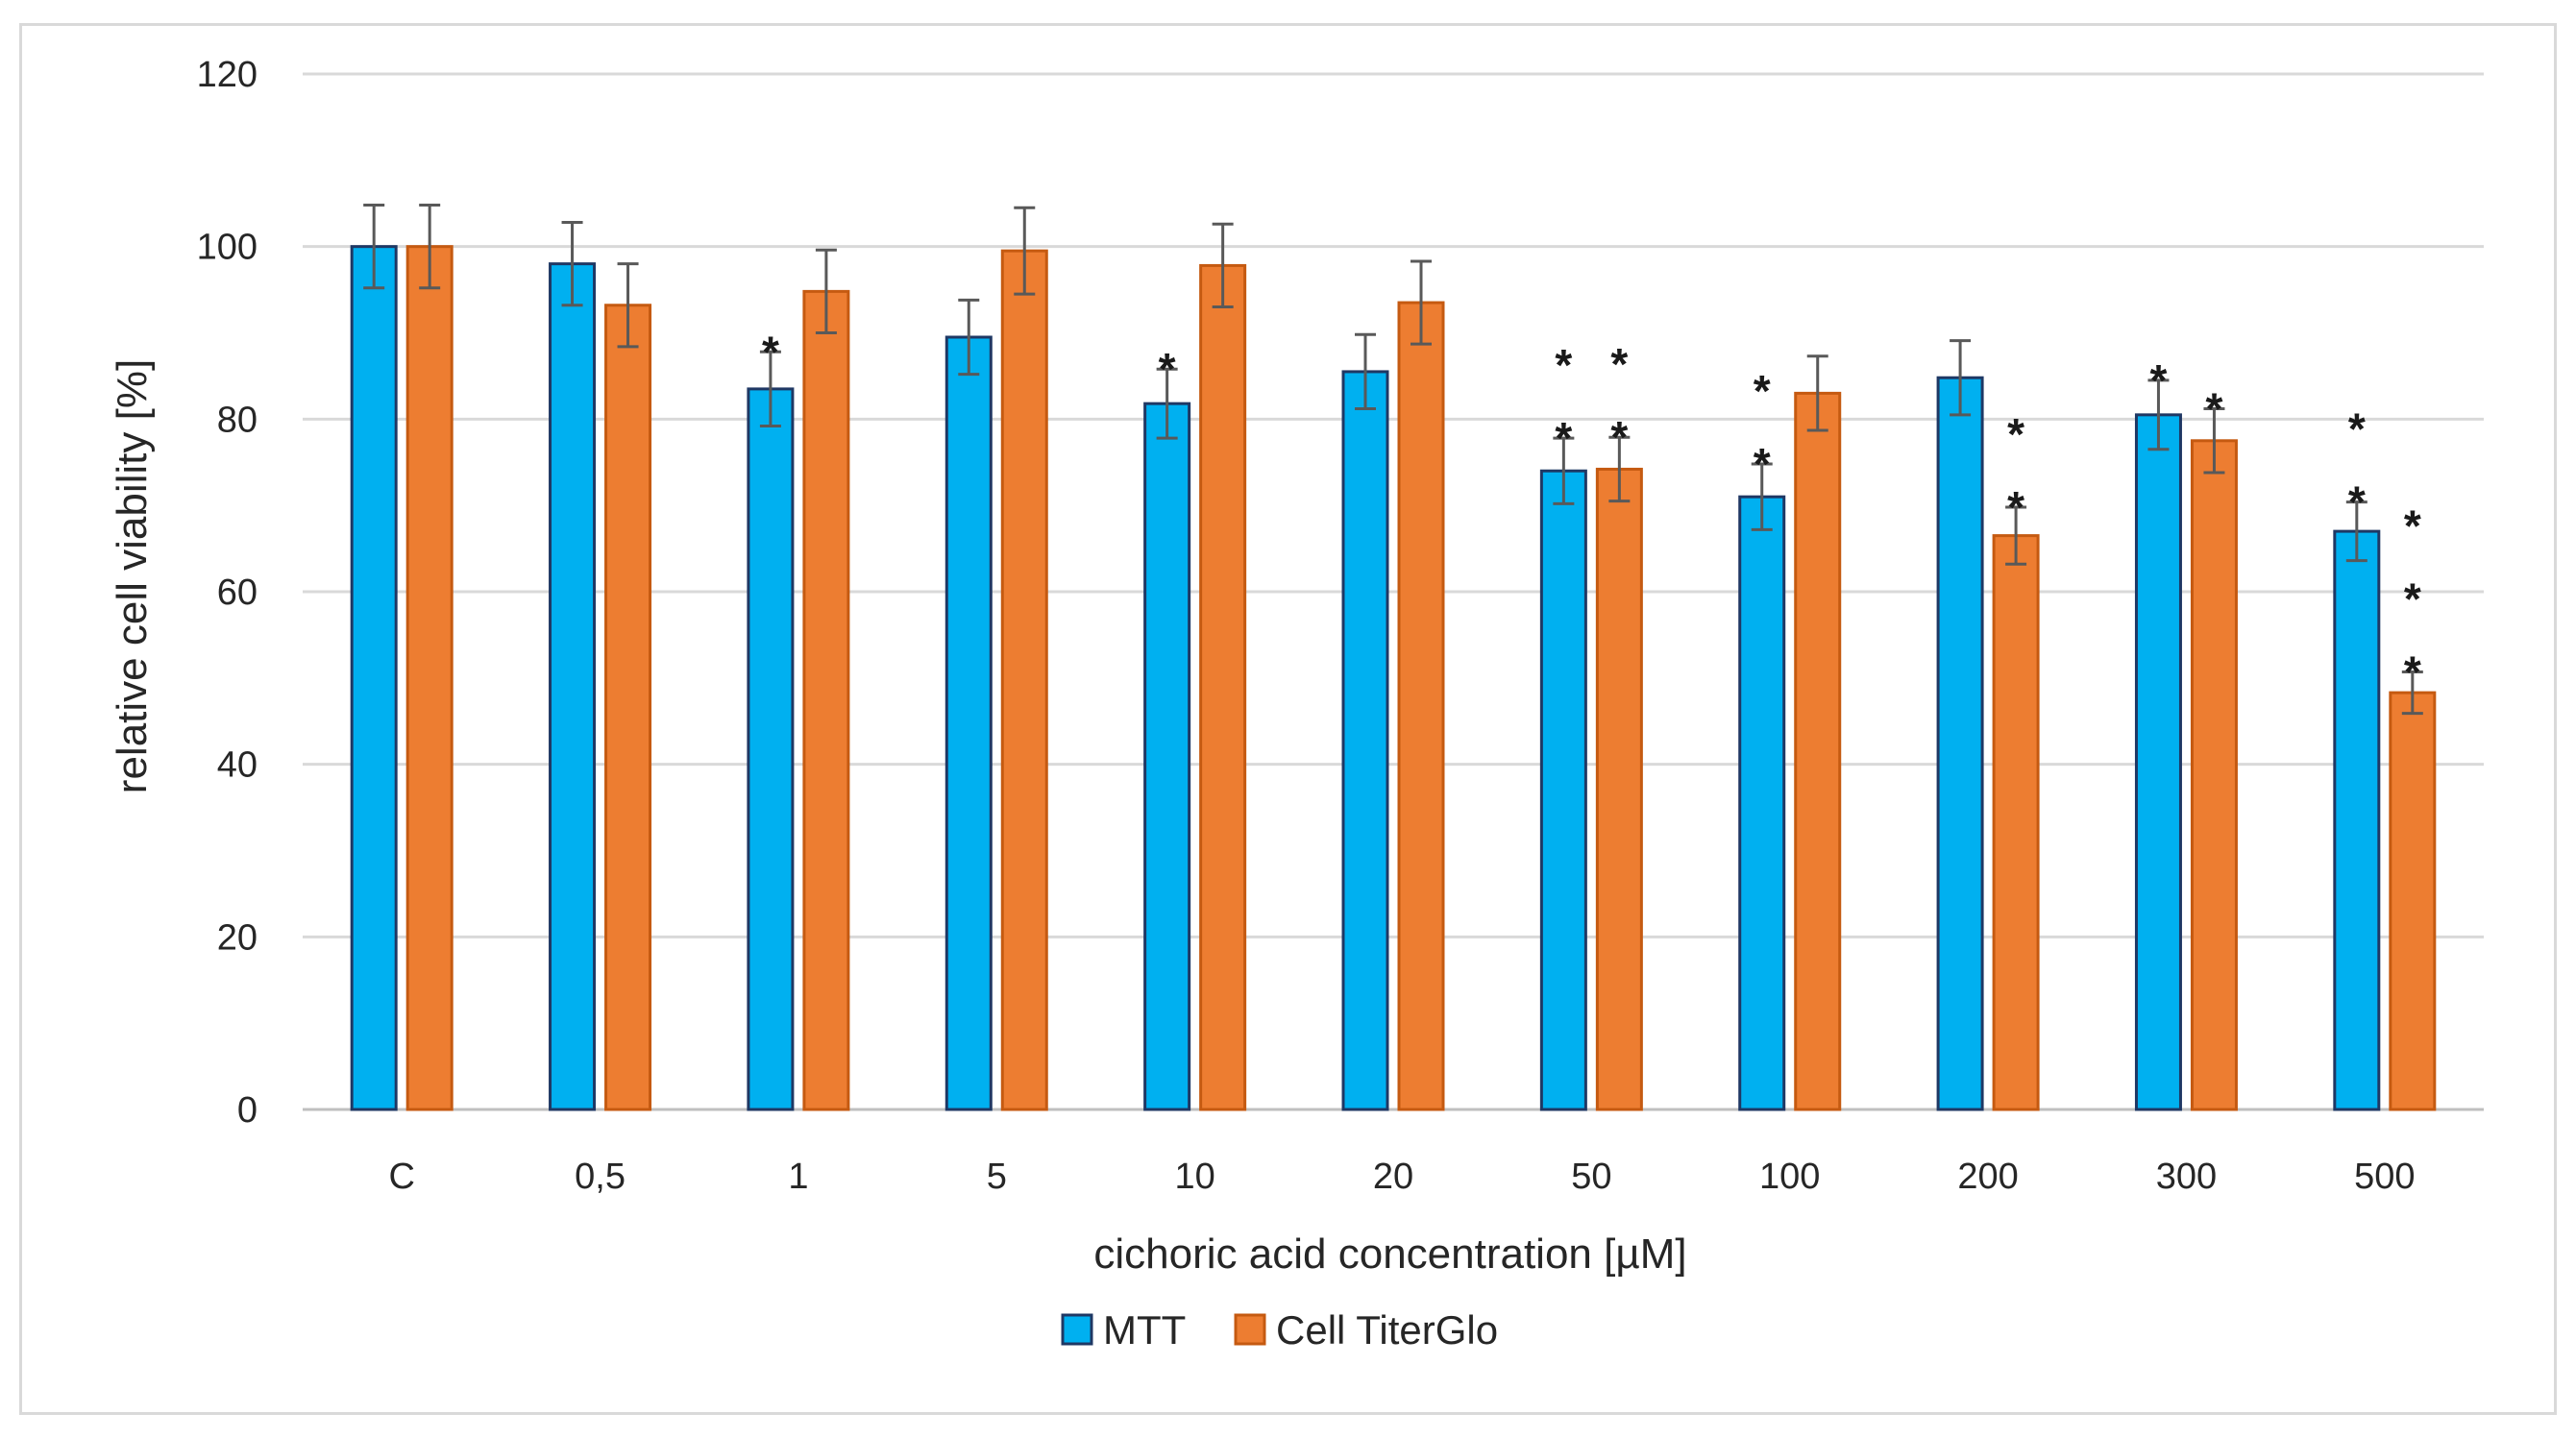 This screenshot has height=1438, width=2576. I want to click on significance-star-0-10-0: *, so click(2357, 502).